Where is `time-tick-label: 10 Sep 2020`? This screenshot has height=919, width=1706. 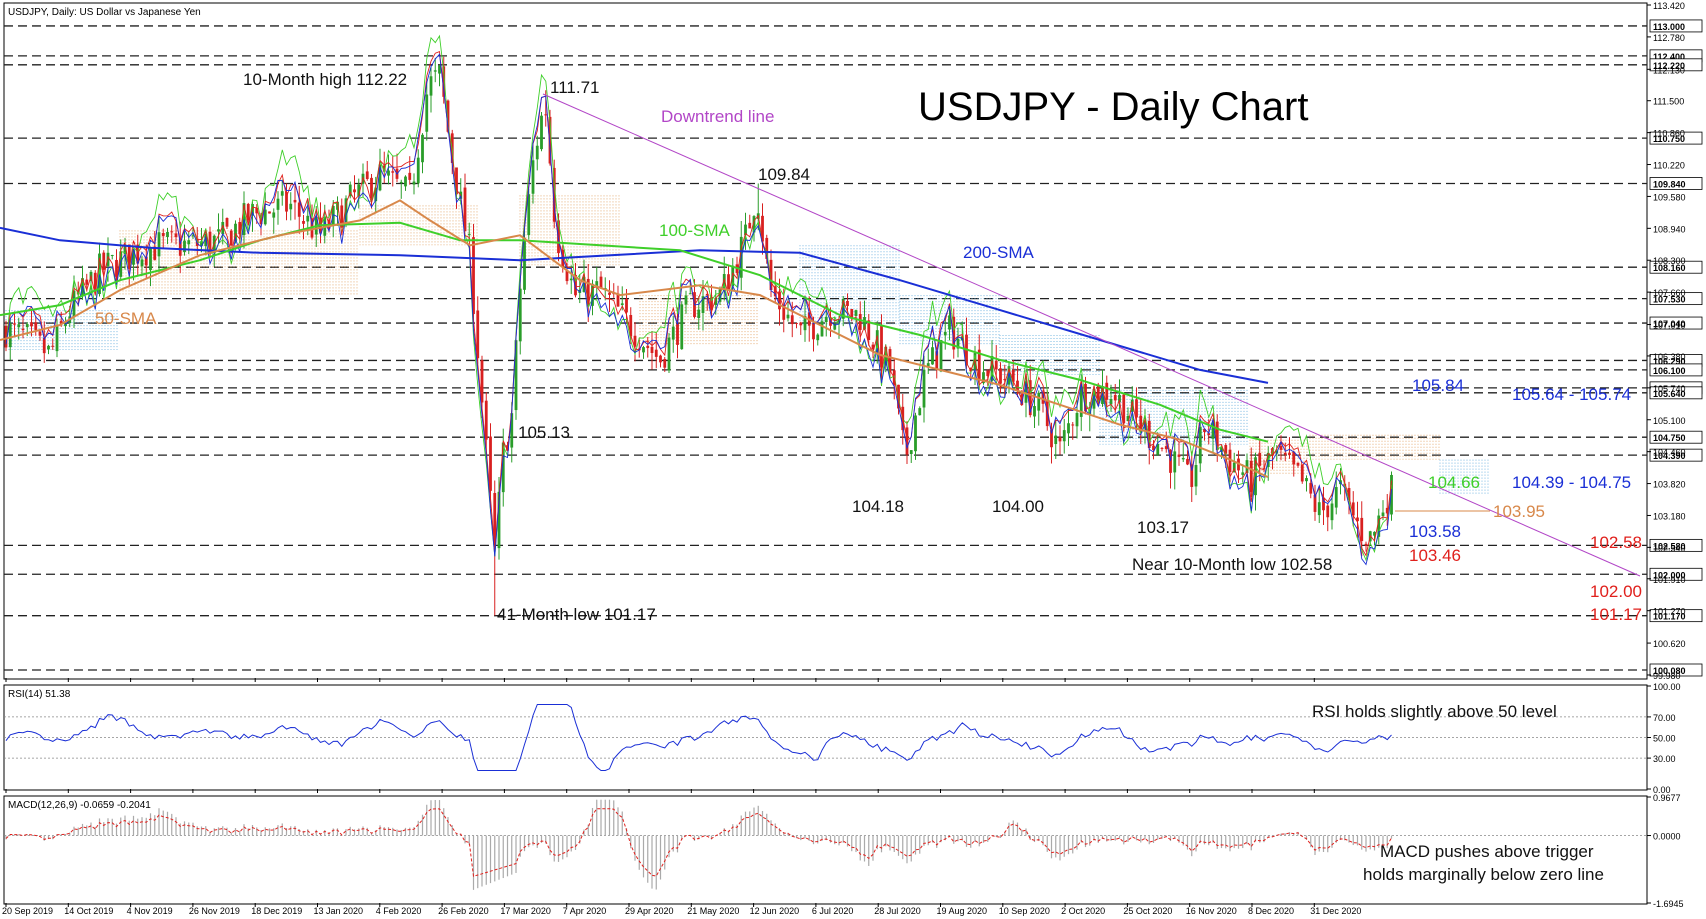
time-tick-label: 10 Sep 2020 is located at coordinates (1024, 911).